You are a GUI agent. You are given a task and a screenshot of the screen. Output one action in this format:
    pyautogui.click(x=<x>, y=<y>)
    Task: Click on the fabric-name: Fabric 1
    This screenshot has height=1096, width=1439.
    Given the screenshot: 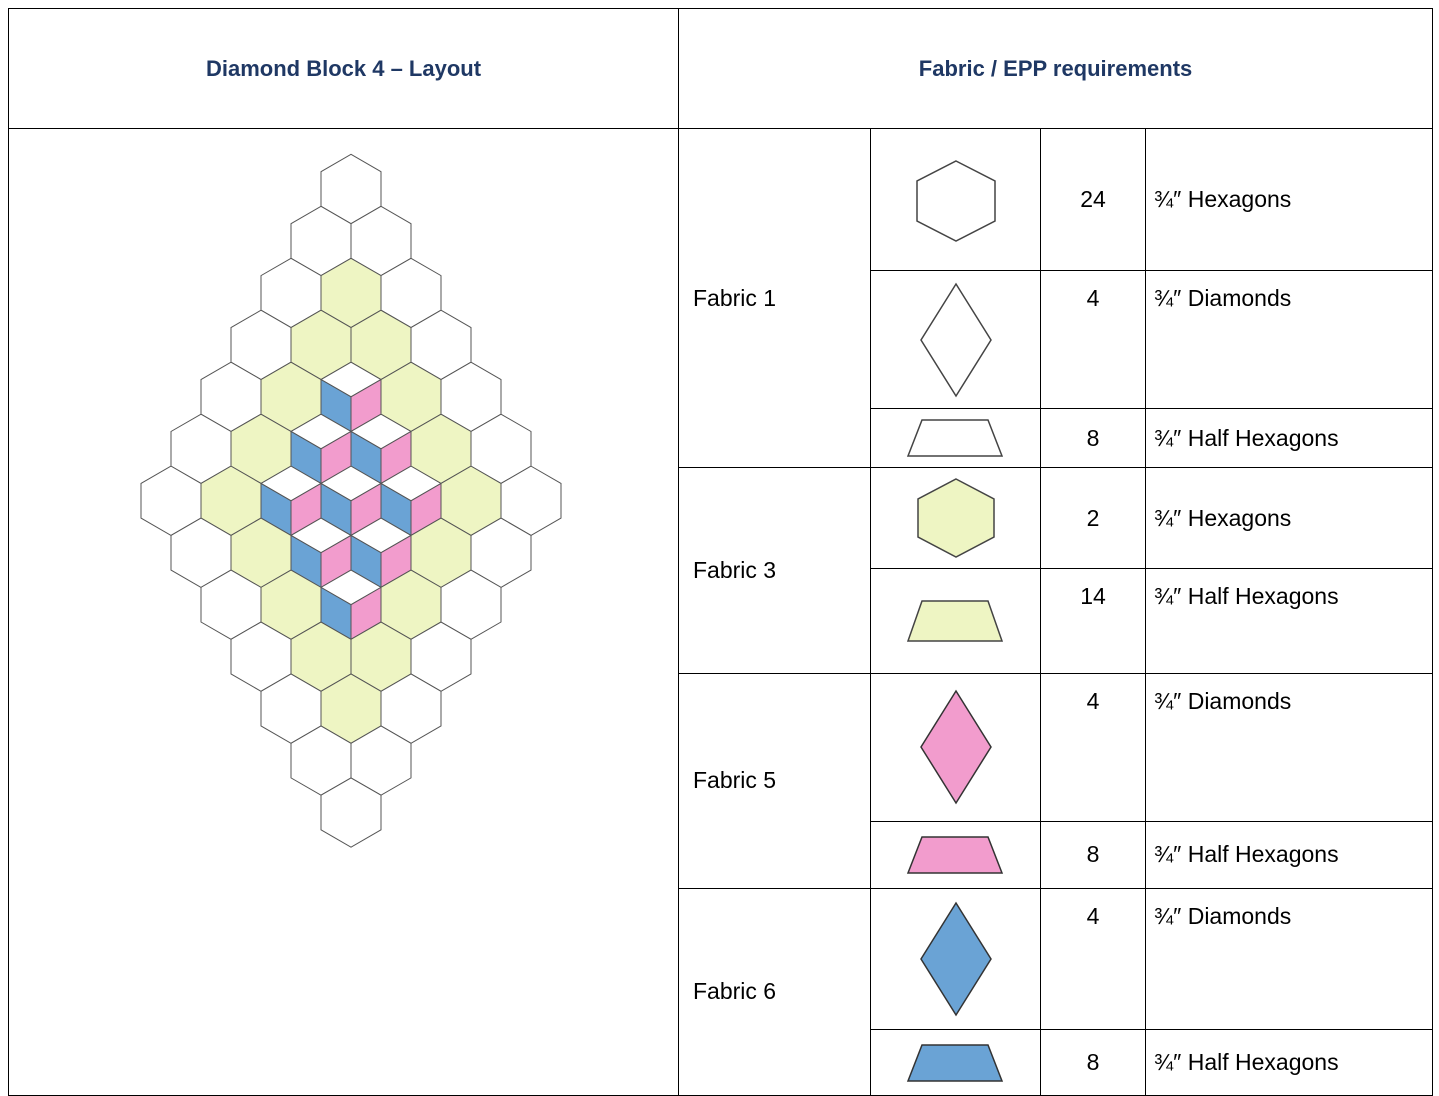 What is the action you would take?
    pyautogui.click(x=774, y=298)
    